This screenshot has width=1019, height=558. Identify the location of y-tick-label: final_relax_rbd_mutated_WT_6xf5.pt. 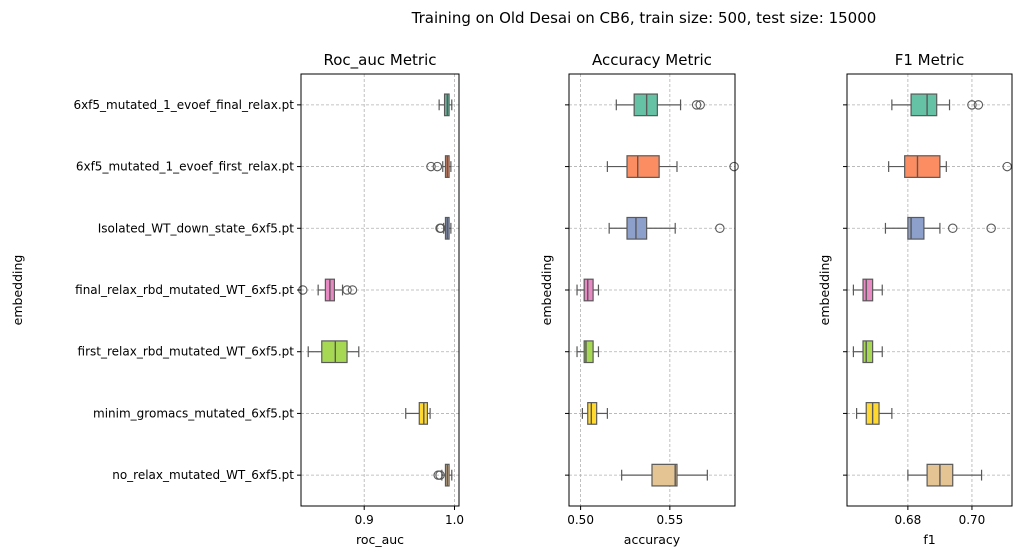
(184, 290).